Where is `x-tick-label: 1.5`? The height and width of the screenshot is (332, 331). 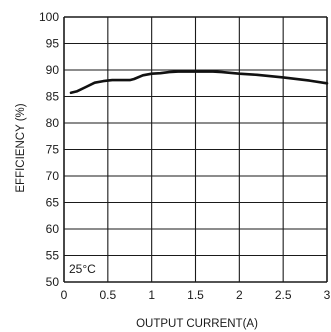
x-tick-label: 1.5 is located at coordinates (195, 295).